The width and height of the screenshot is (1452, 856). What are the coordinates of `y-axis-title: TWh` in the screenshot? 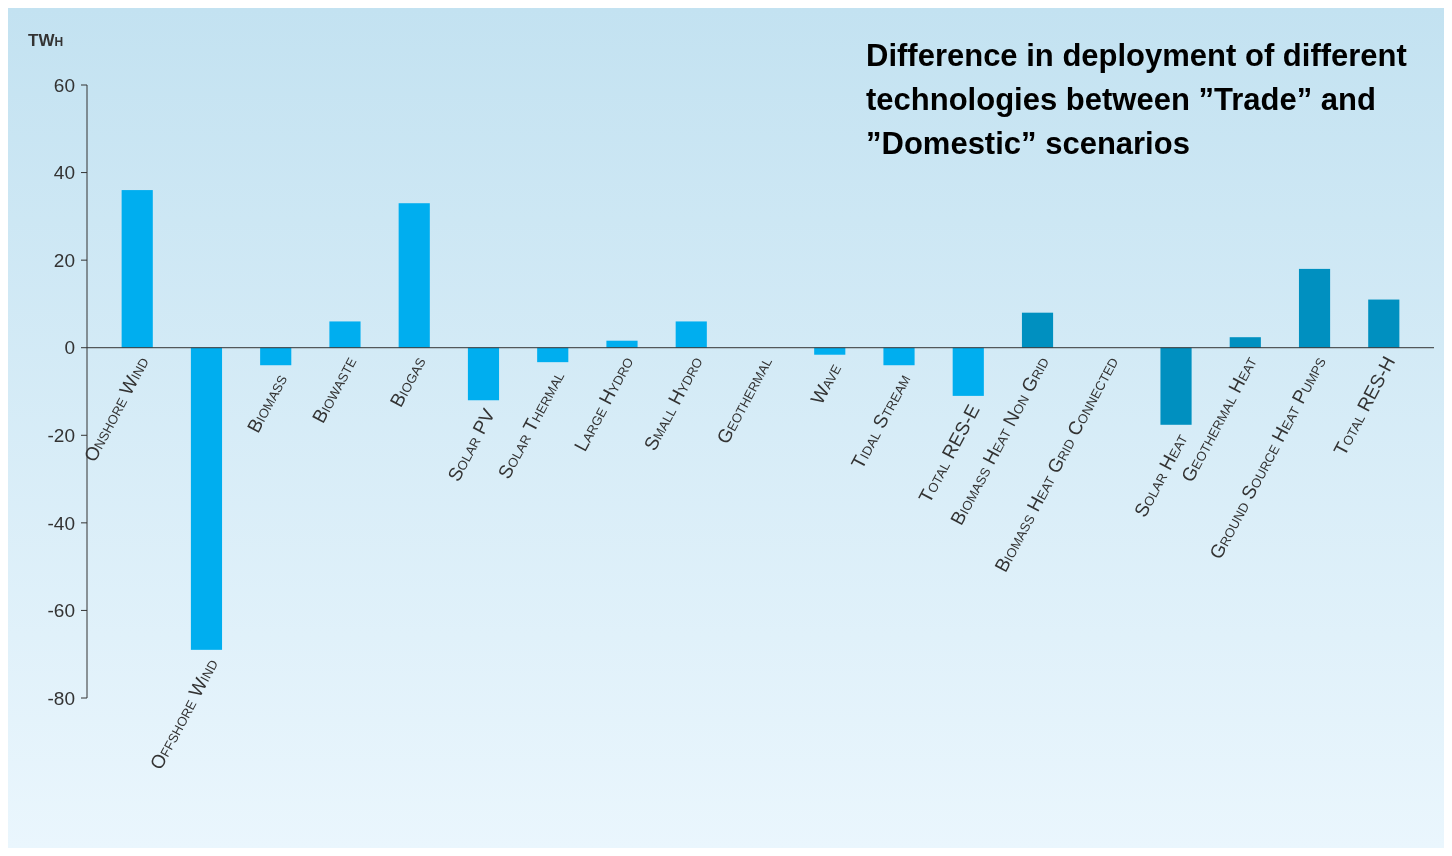 It's located at (46, 40).